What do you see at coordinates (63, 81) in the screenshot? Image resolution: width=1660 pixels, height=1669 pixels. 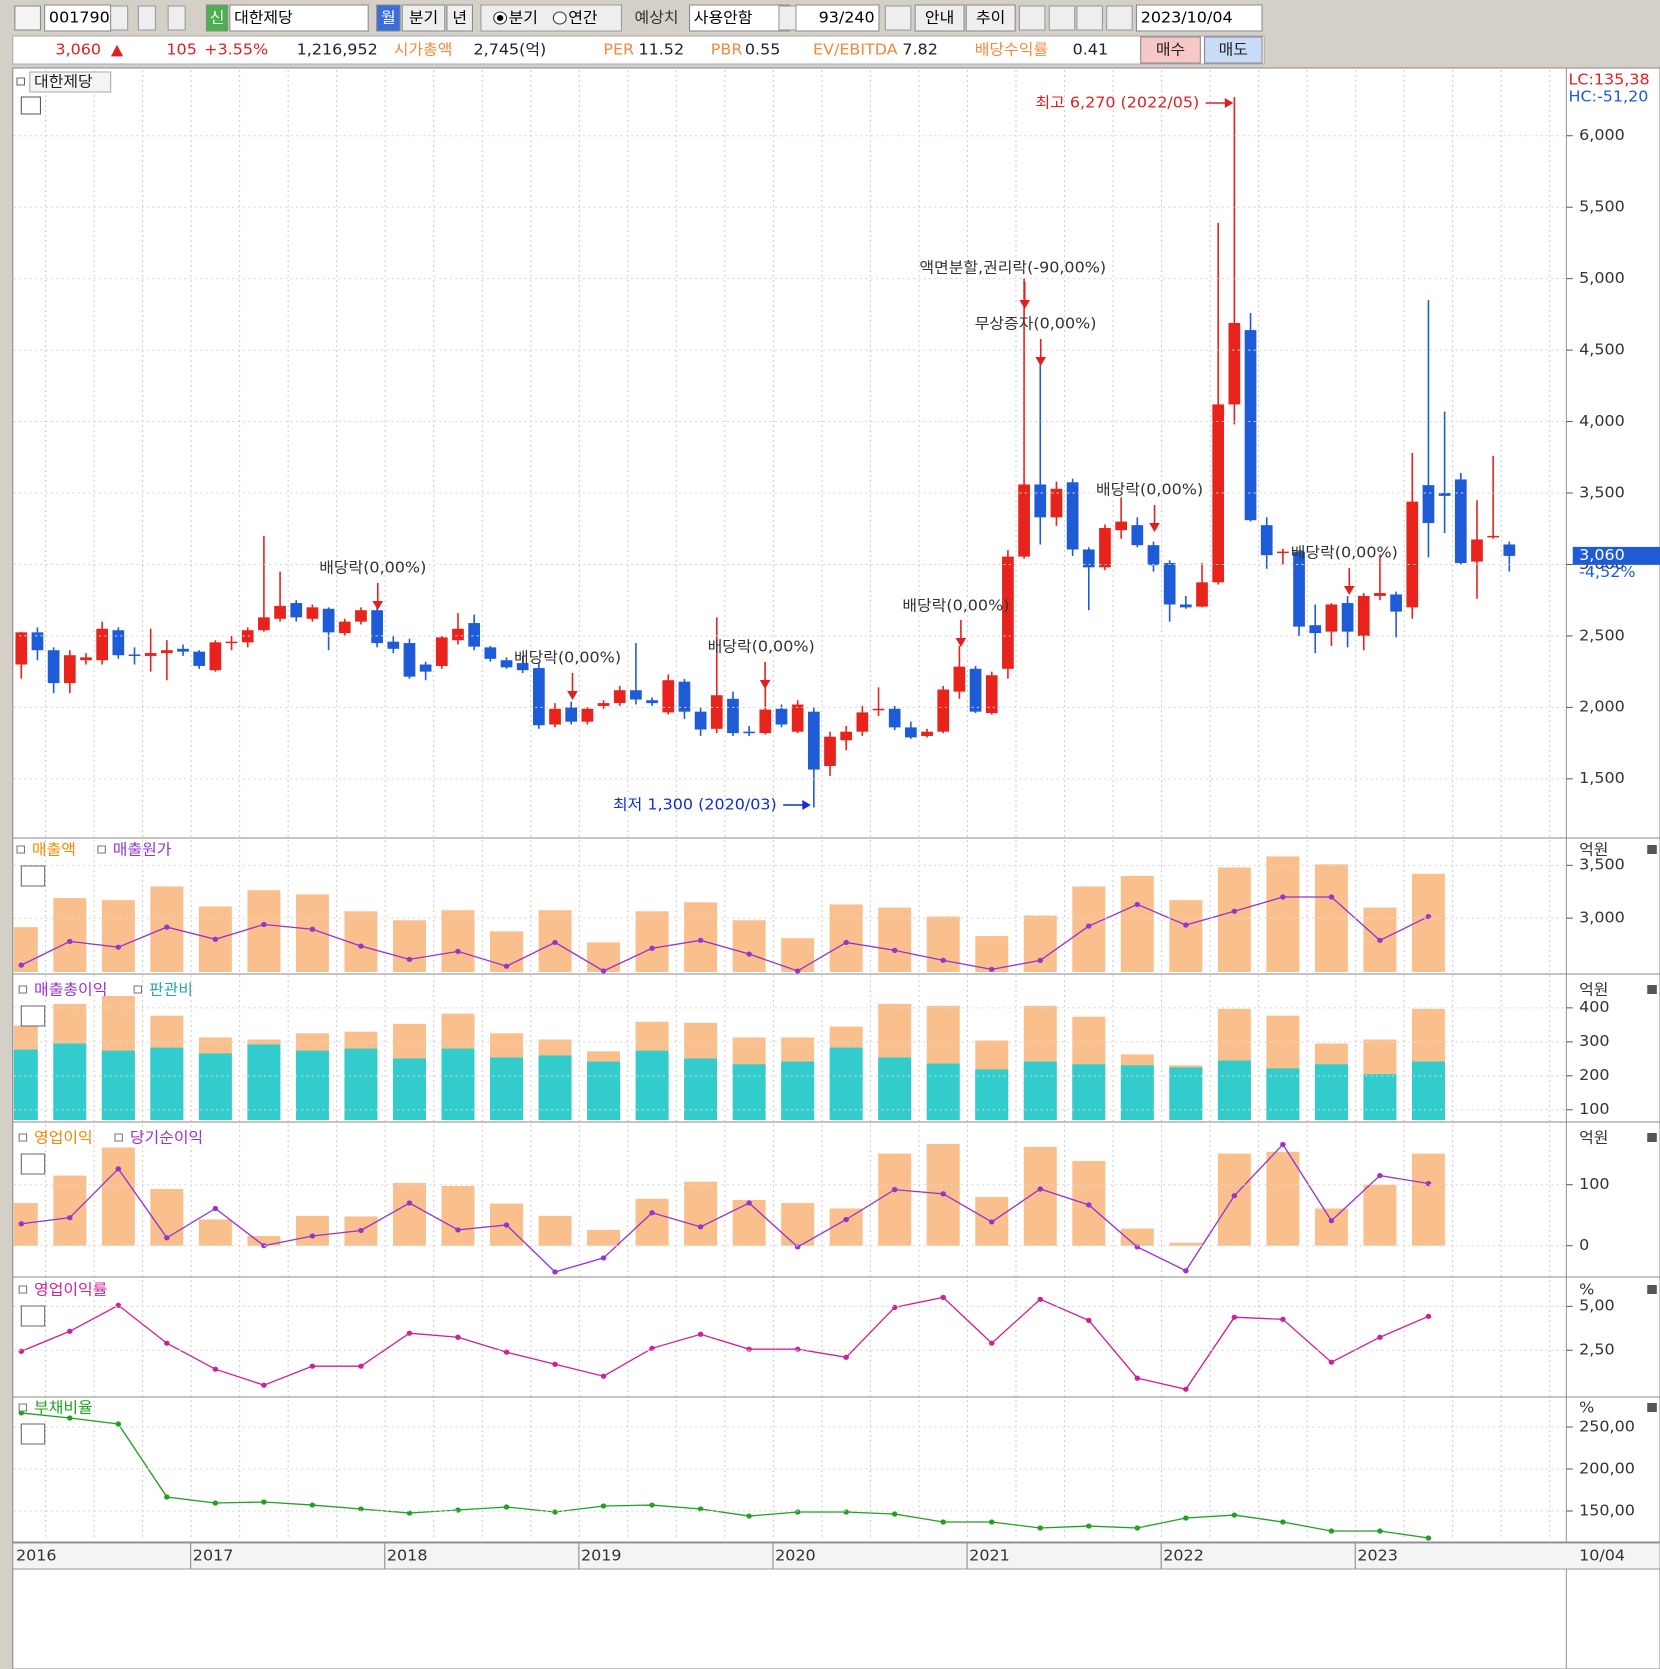 I see `chart-title: 대한제당` at bounding box center [63, 81].